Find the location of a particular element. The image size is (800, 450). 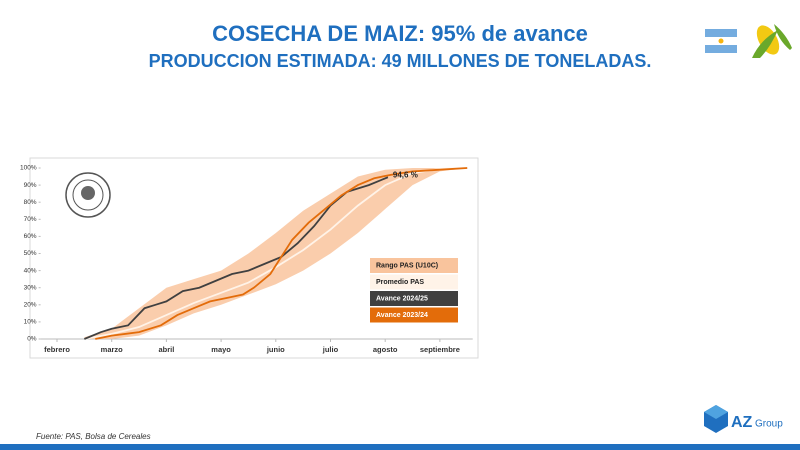

footer-bar is located at coordinates (400, 447).